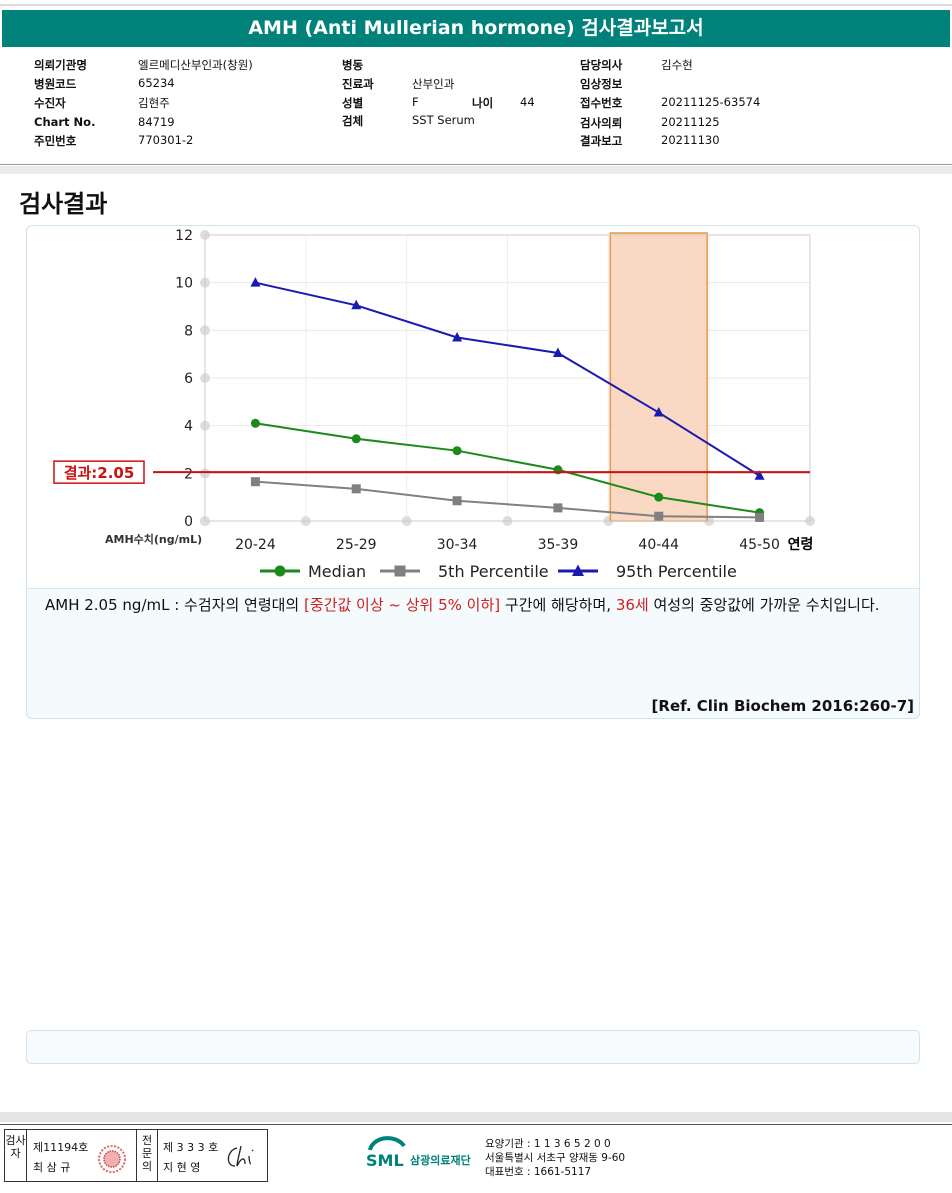 Image resolution: width=952 pixels, height=1193 pixels. What do you see at coordinates (483, 103) in the screenshot?
I see `age-label: 나이` at bounding box center [483, 103].